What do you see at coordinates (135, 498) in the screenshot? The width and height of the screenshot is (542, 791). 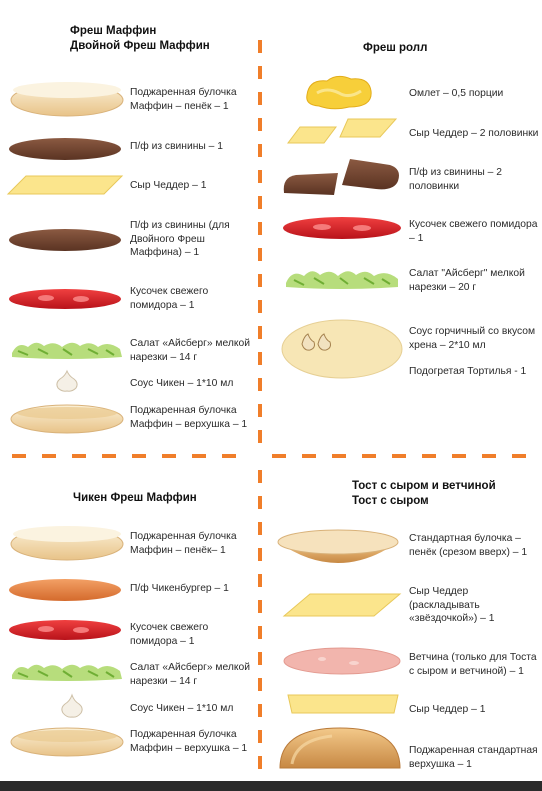 I see `section-title: Чикен Фреш Маффин` at bounding box center [135, 498].